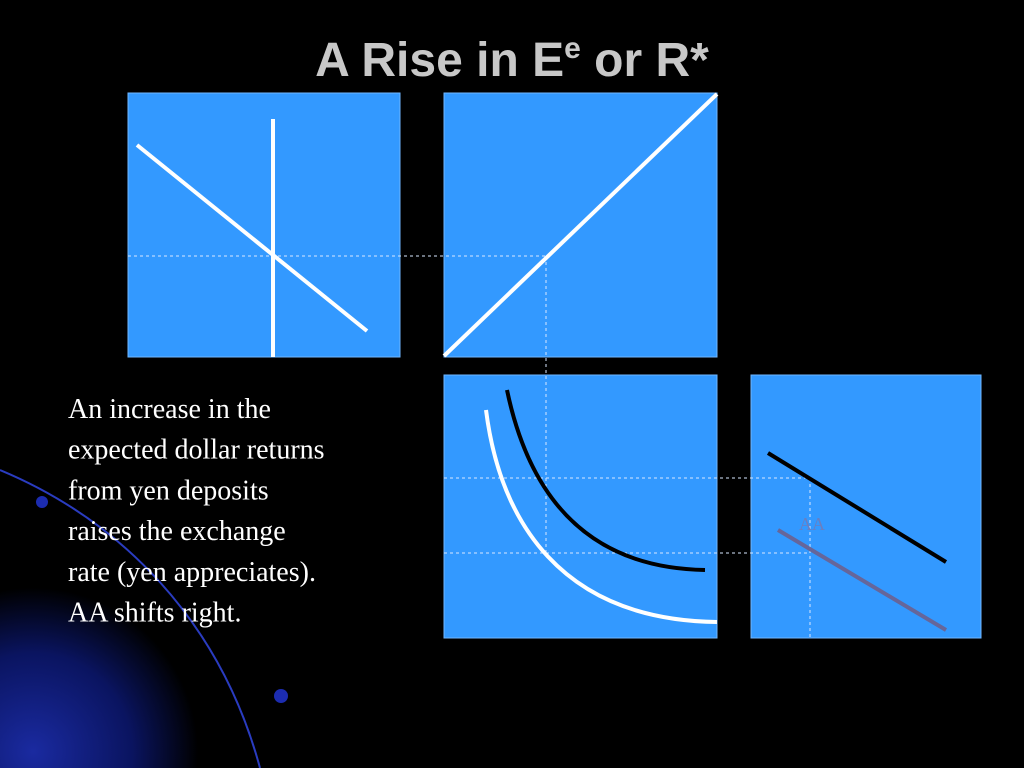  I want to click on title-superscript: e, so click(572, 48).